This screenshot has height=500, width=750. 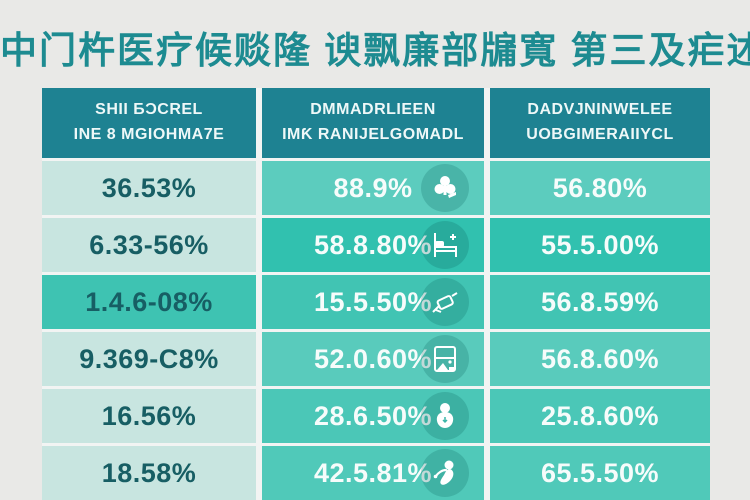 I want to click on column-header-2: DMMADRLIEEN IMƘ RANIJELGOMADL, so click(x=373, y=123).